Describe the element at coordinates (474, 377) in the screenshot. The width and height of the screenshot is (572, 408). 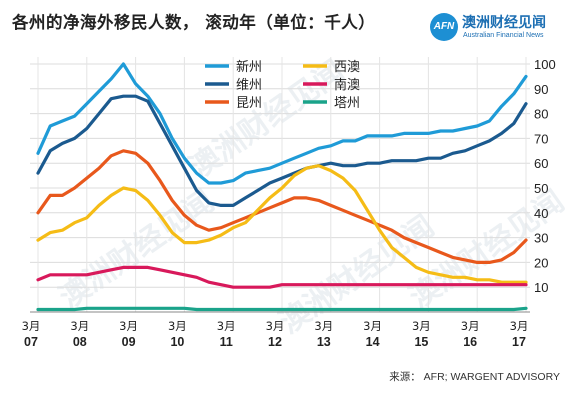
I see `source-note: 来源： AFR; WARGENT ADVISORY` at that location.